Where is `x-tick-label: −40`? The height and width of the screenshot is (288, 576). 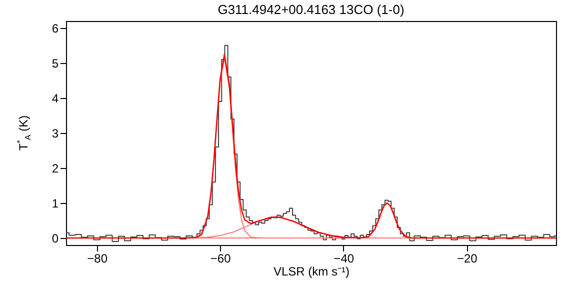 x-tick-label: −40 is located at coordinates (344, 259).